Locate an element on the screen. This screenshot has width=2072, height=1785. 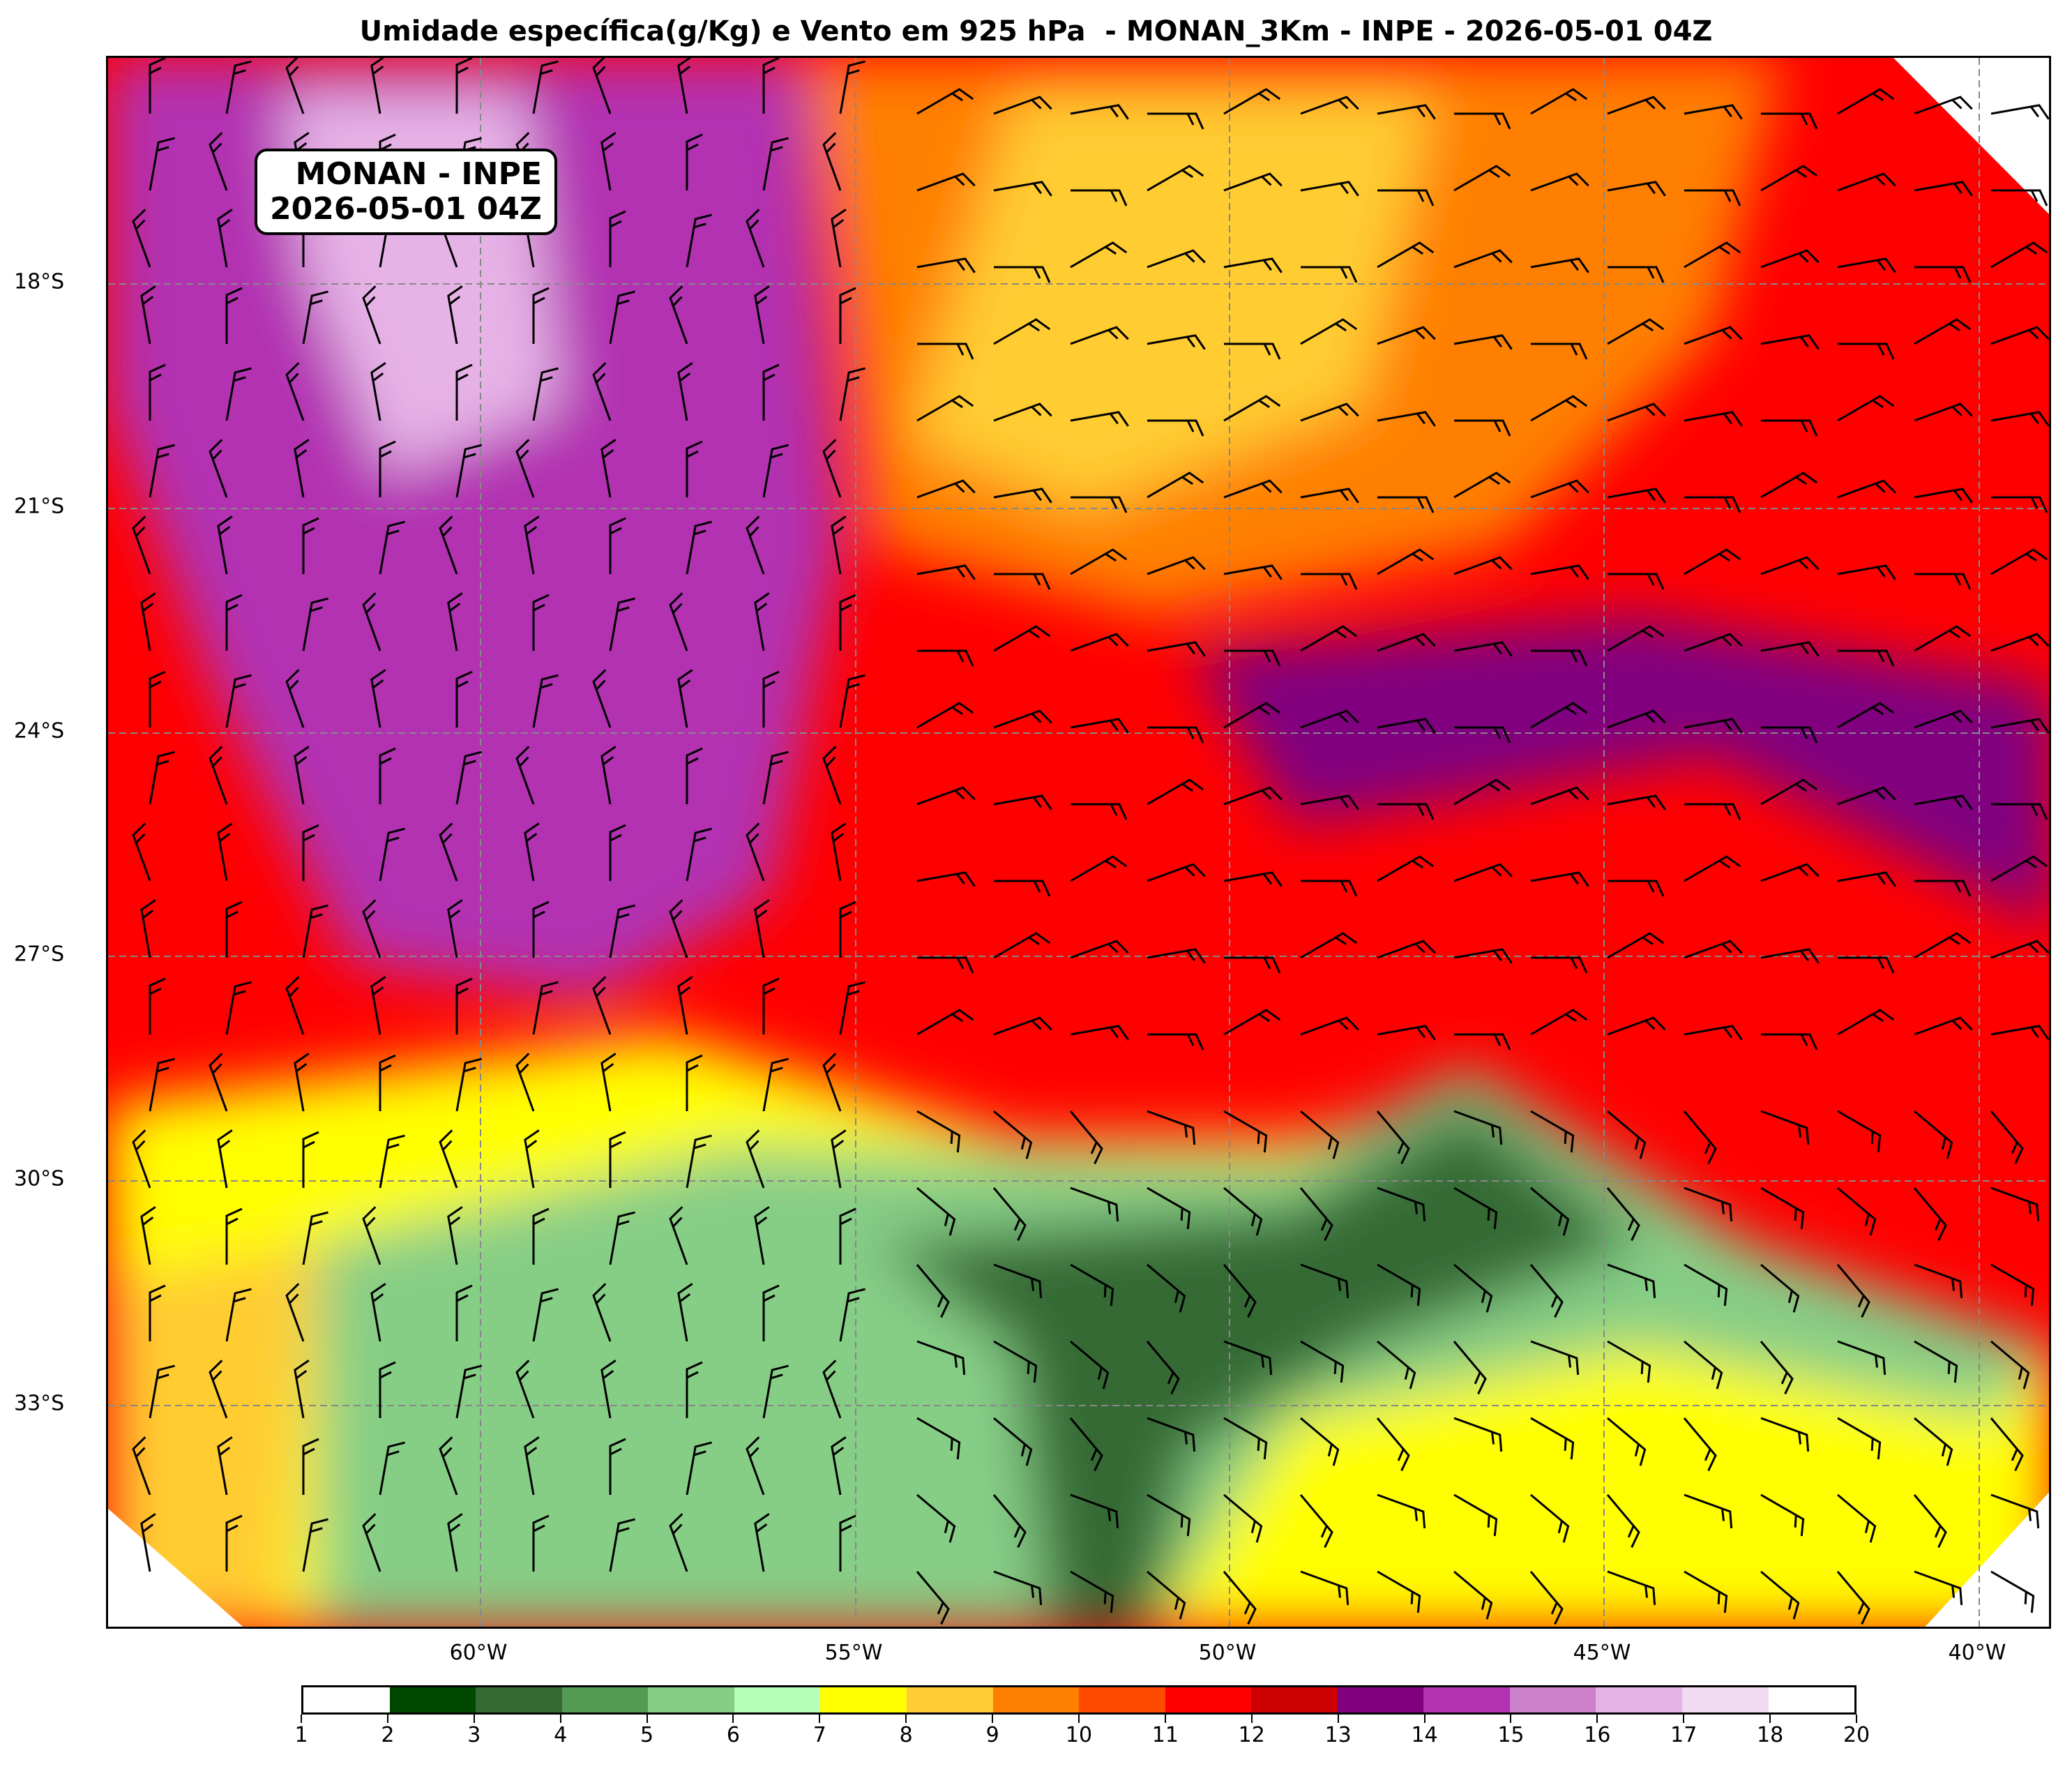
field-purple-east is located at coordinates (1619, 772).